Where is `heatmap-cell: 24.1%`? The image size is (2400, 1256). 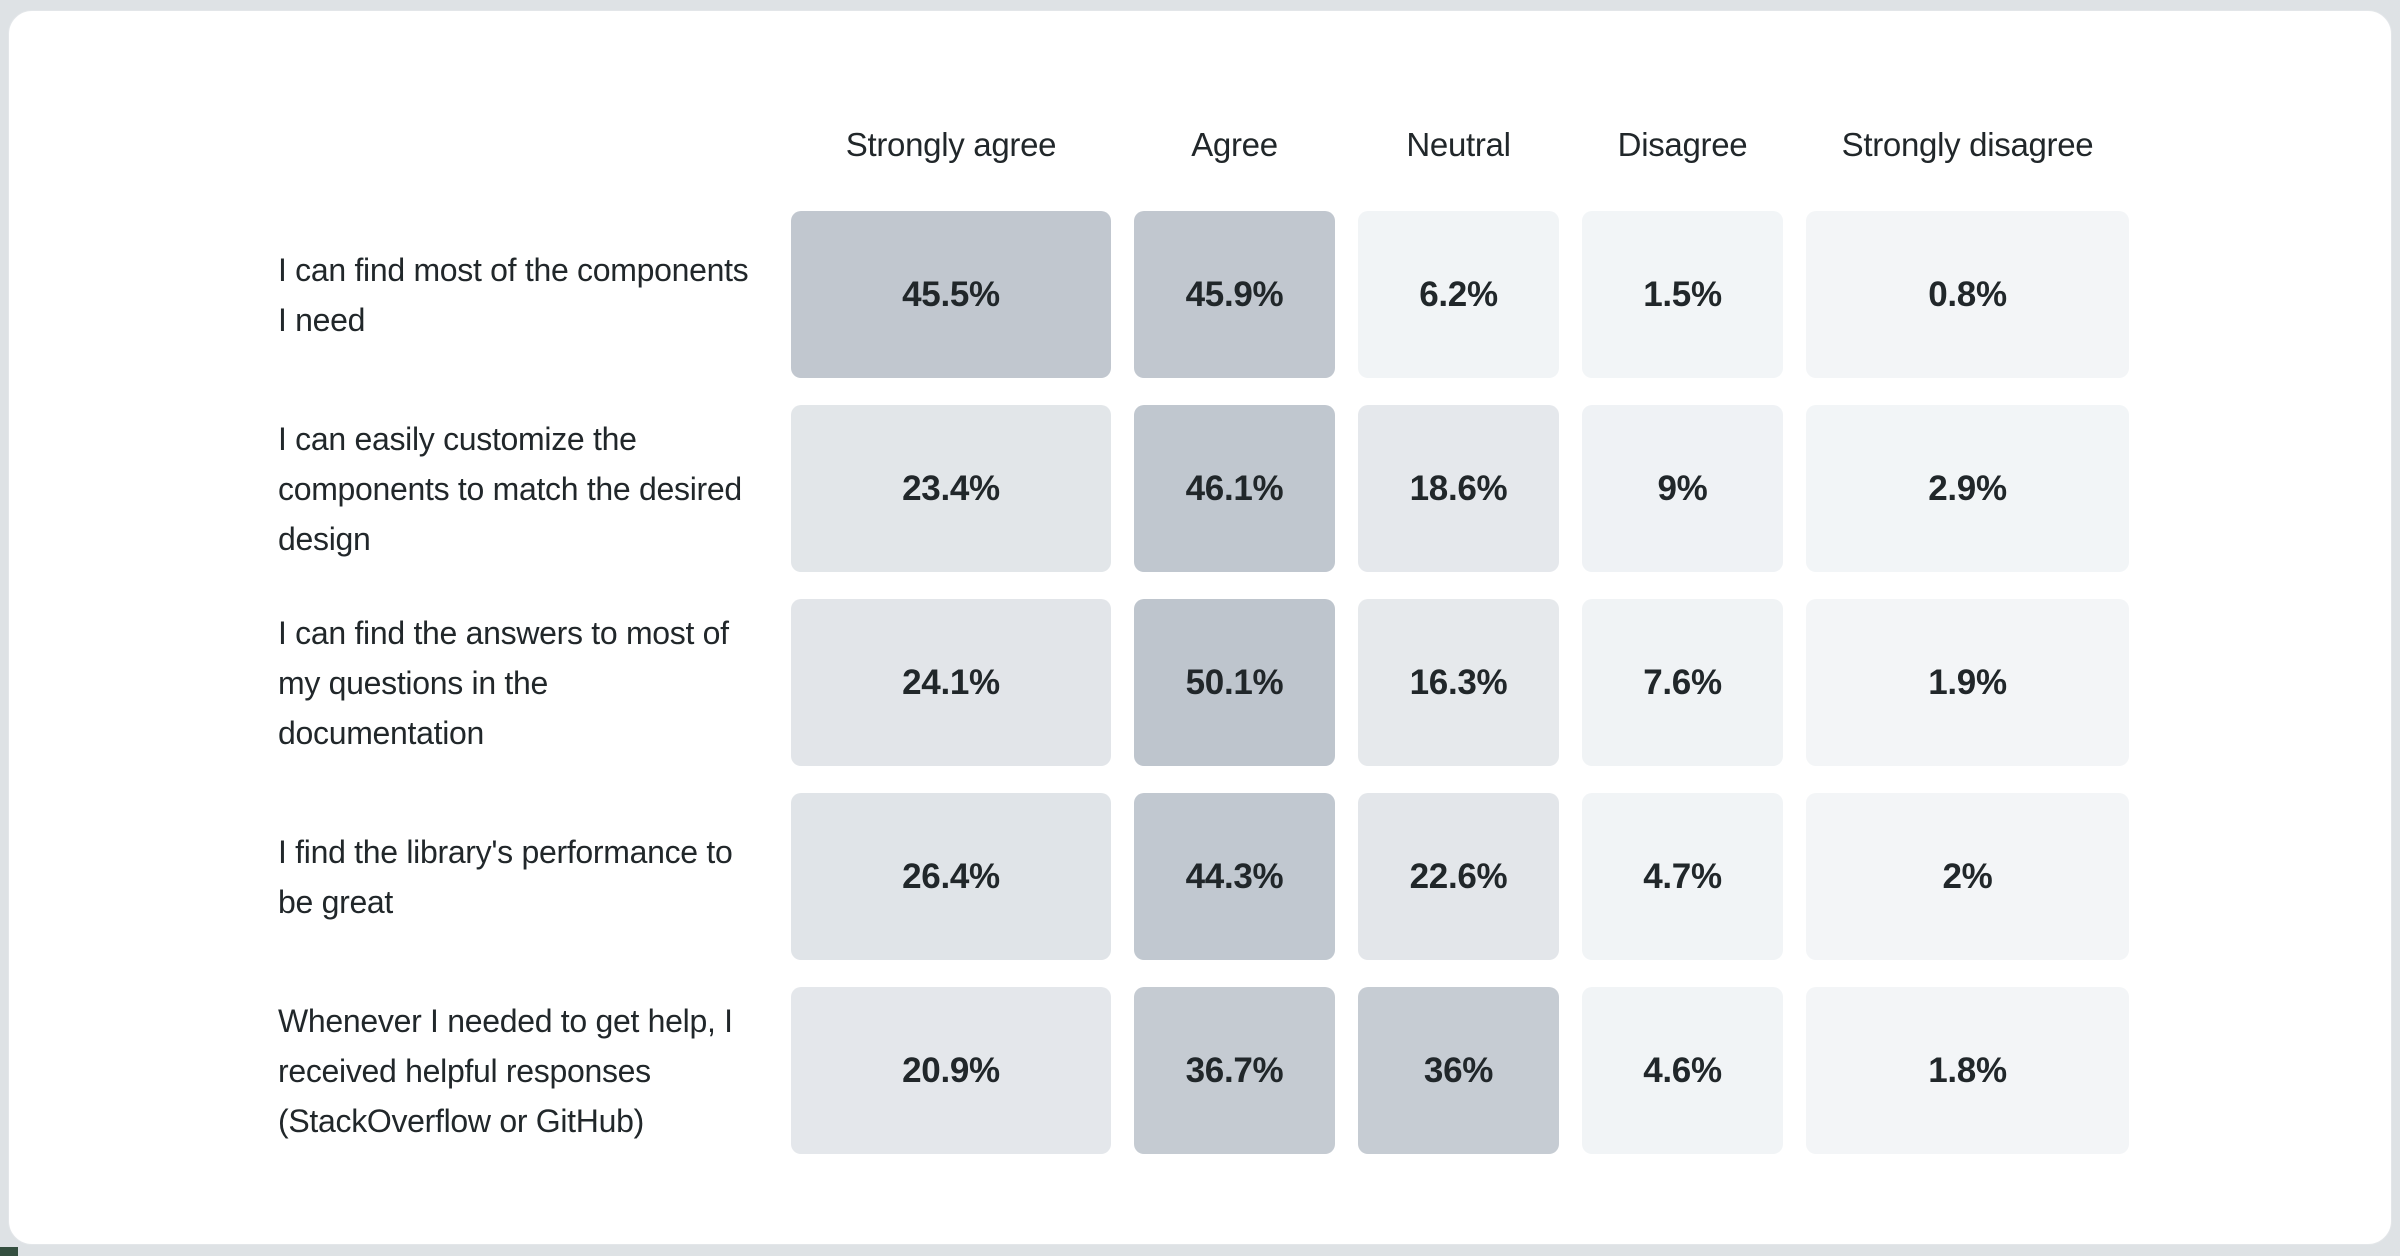 heatmap-cell: 24.1% is located at coordinates (951, 682).